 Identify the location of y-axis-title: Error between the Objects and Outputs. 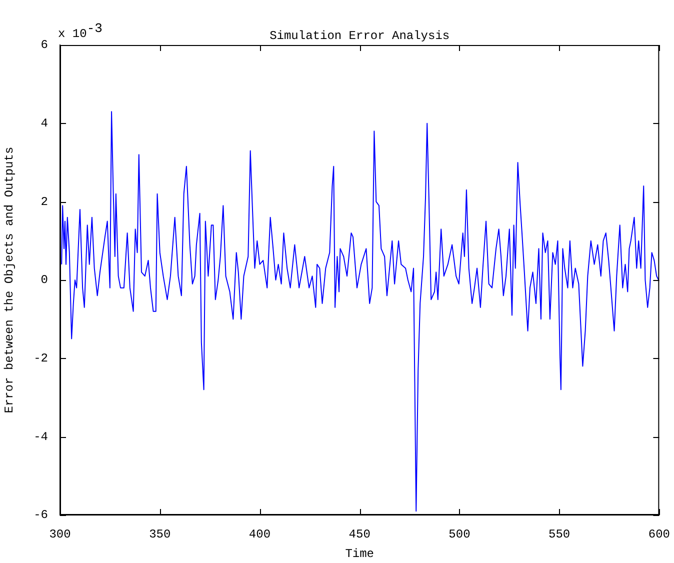
(9, 280).